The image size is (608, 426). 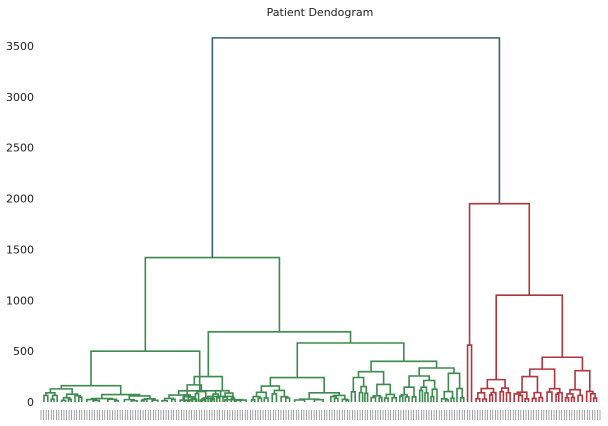 I want to click on y-axis: 0 500 1000 1500 2000 2500 3000 3500, so click(x=20, y=224).